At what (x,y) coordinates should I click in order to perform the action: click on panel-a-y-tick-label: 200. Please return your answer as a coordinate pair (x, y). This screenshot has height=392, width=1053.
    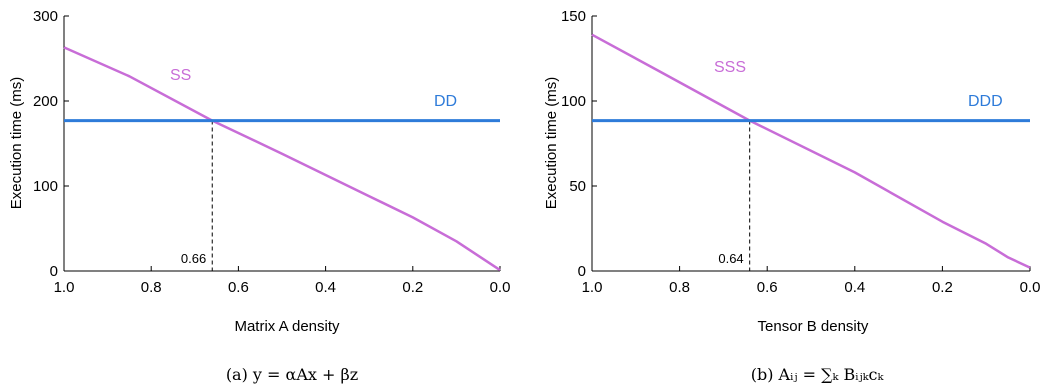
    Looking at the image, I should click on (45, 101).